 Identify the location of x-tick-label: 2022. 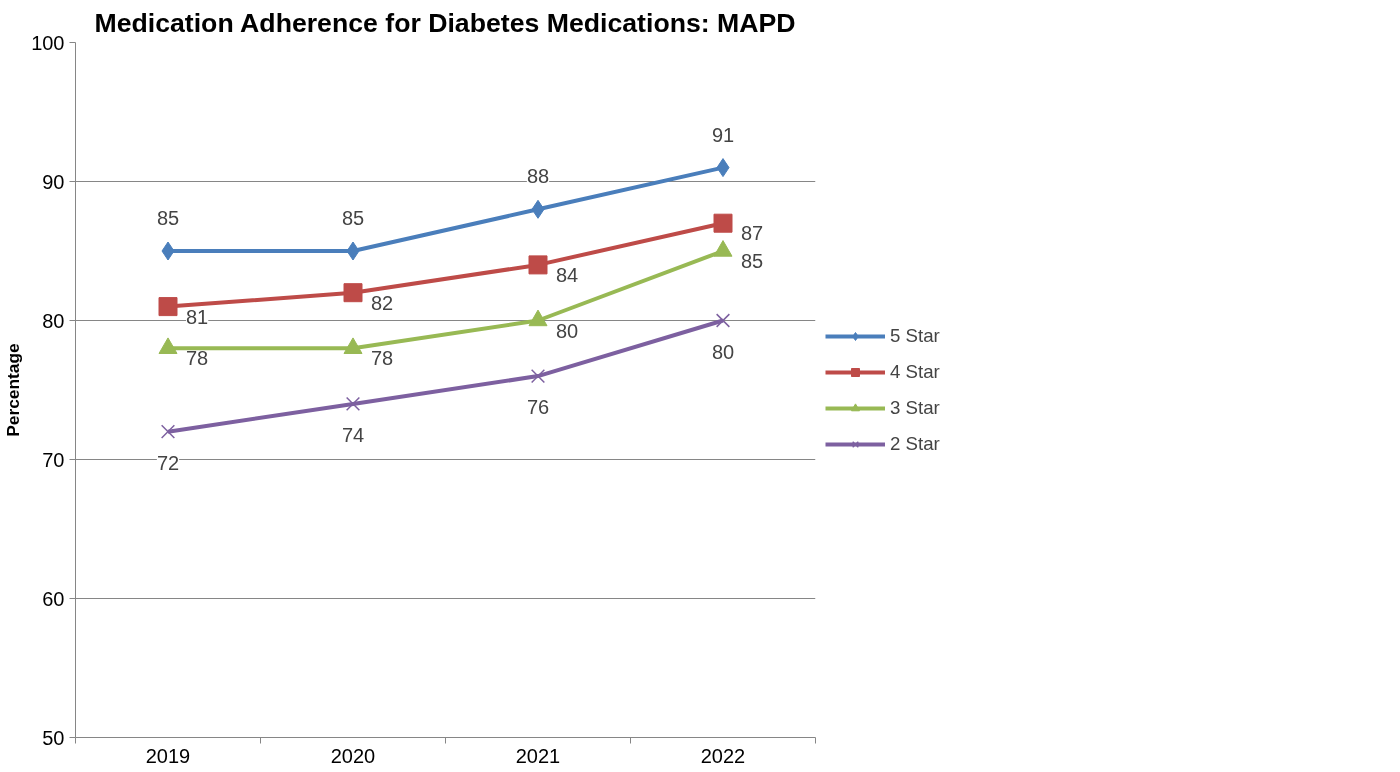
(723, 755).